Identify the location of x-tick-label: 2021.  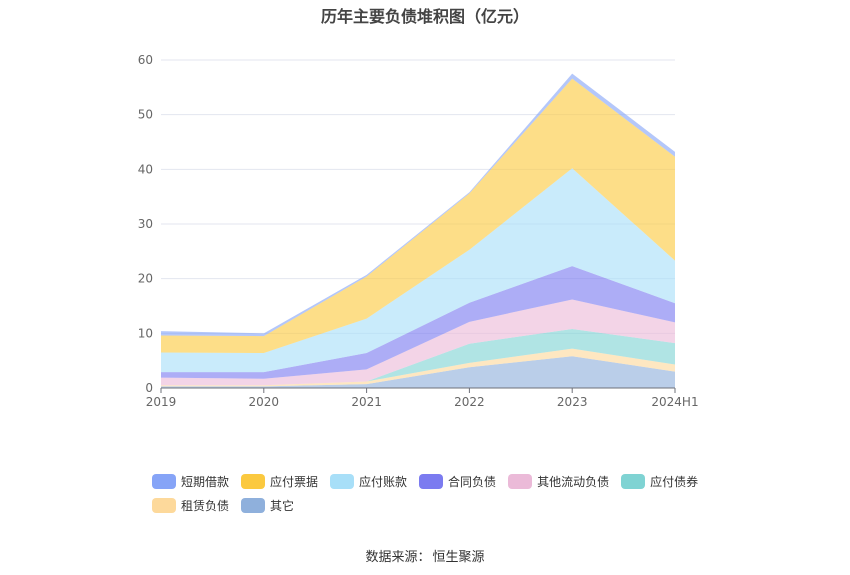
(366, 402).